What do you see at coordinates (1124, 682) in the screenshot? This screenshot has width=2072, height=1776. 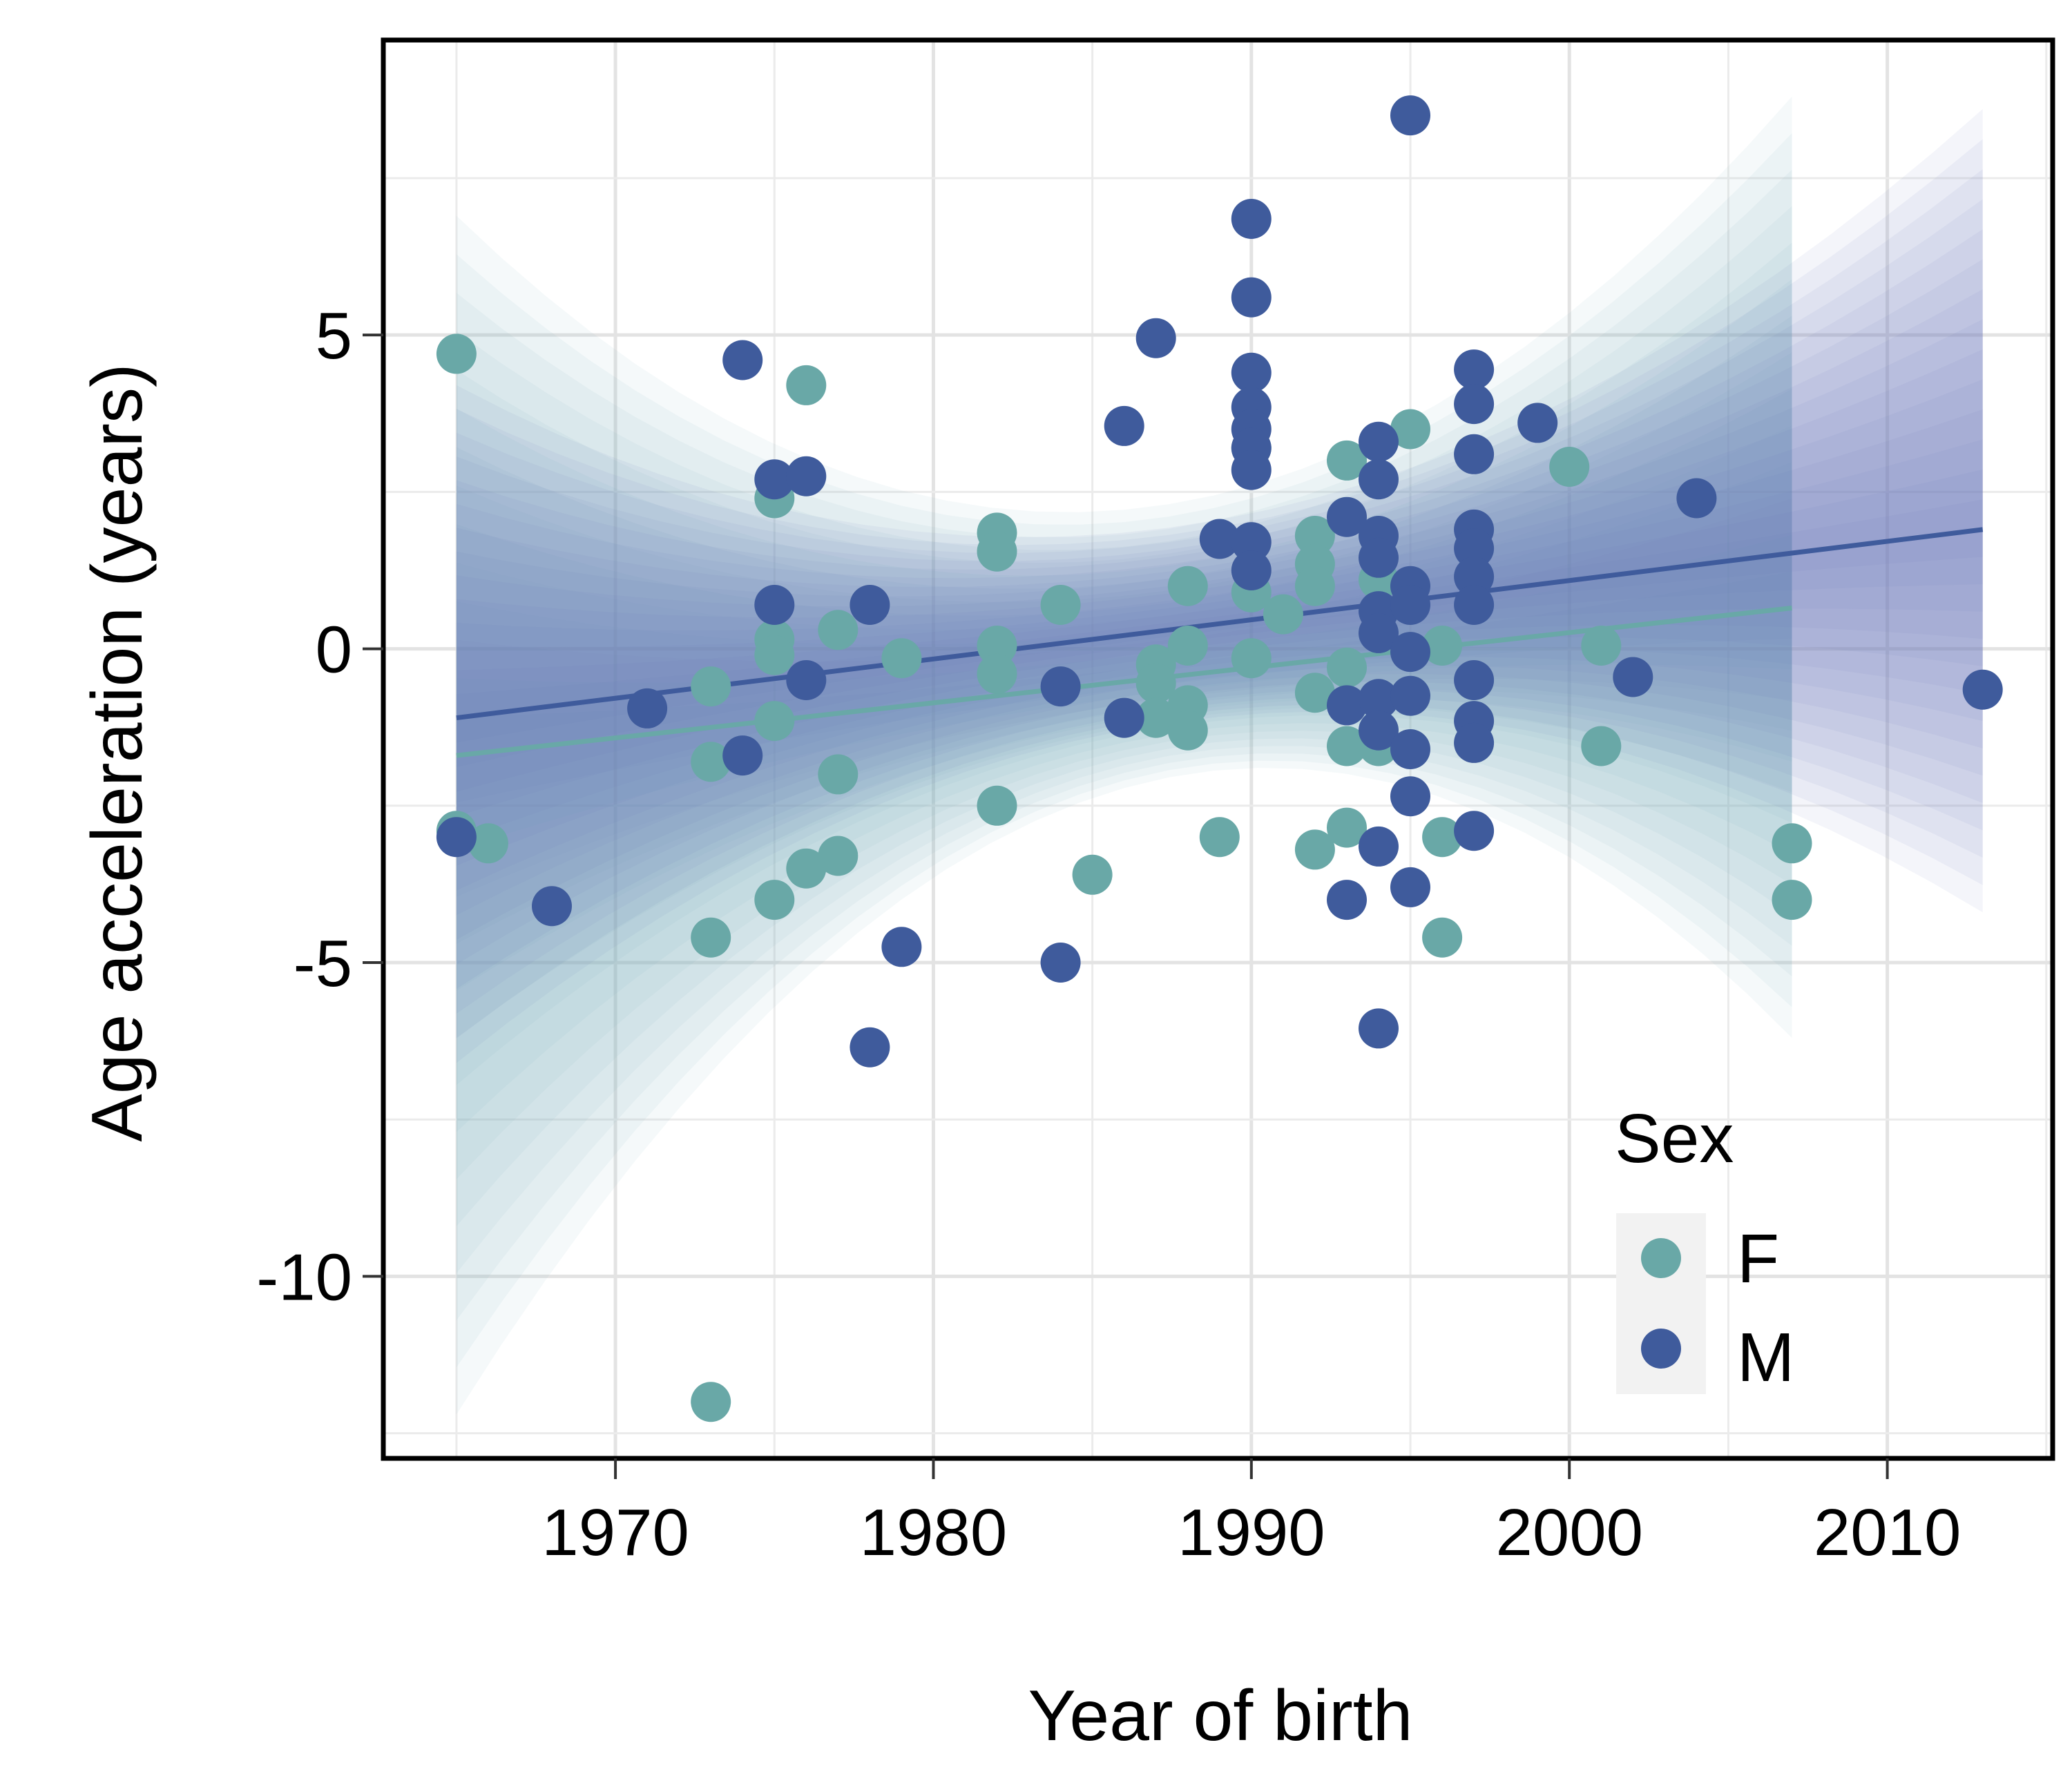 I see `fit-line-f` at bounding box center [1124, 682].